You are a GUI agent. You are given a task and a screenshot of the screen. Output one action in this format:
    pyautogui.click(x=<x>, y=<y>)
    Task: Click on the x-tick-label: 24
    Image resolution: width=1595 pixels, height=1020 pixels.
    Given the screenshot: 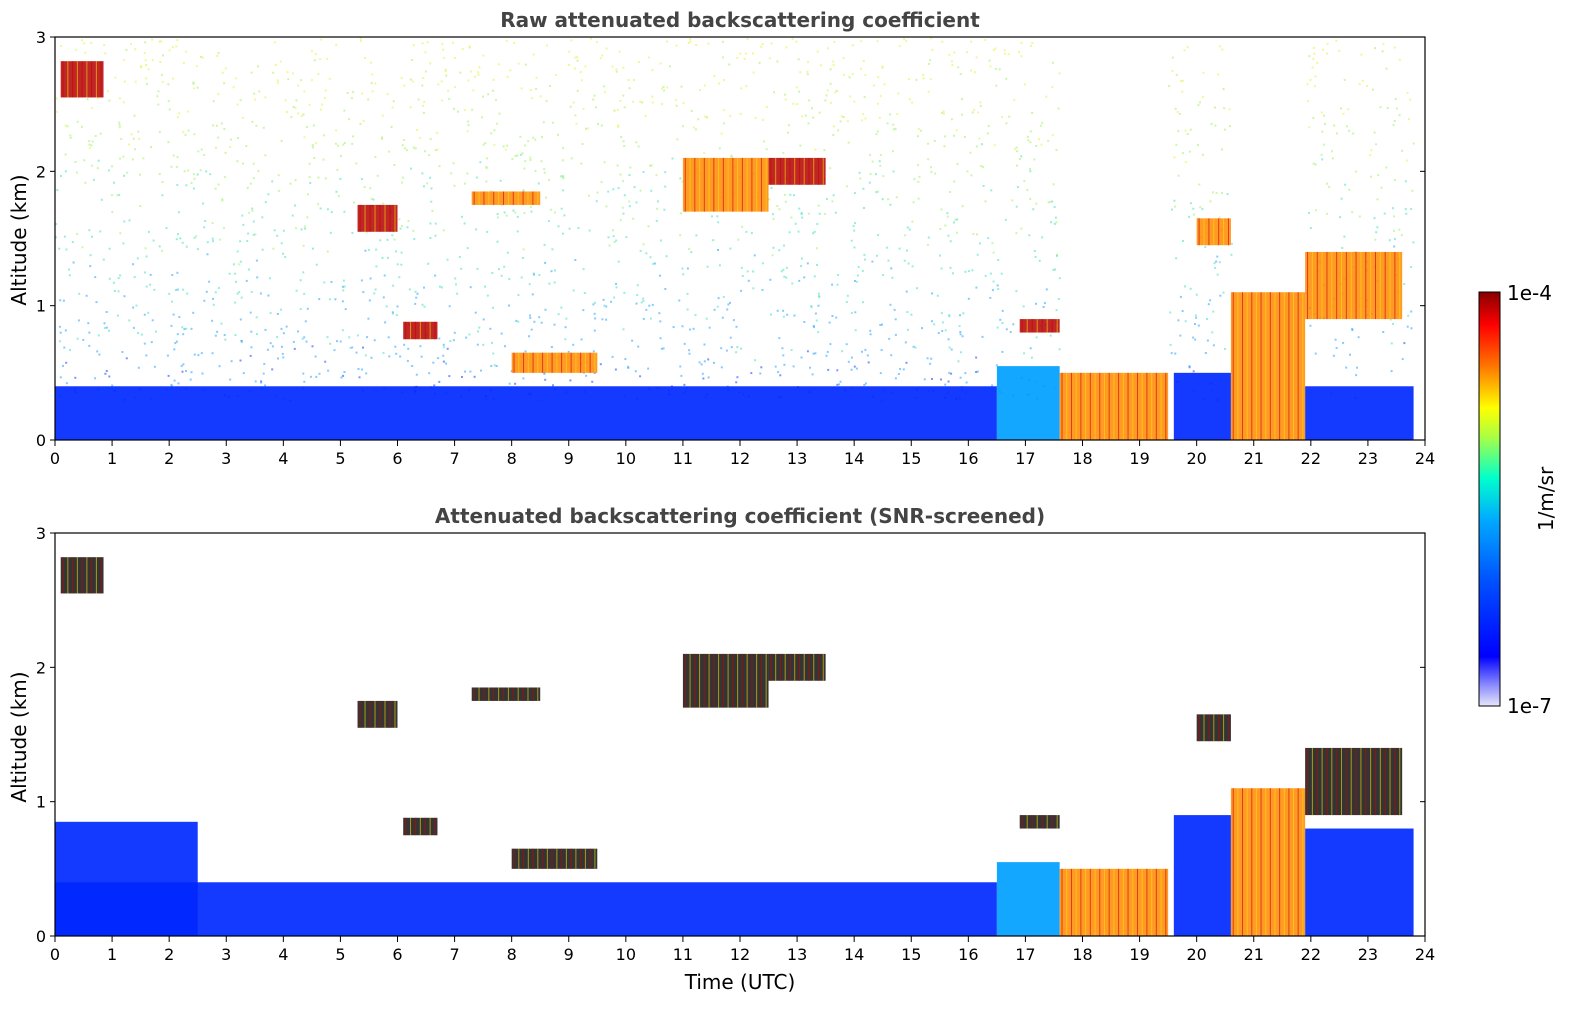 What is the action you would take?
    pyautogui.click(x=1425, y=954)
    